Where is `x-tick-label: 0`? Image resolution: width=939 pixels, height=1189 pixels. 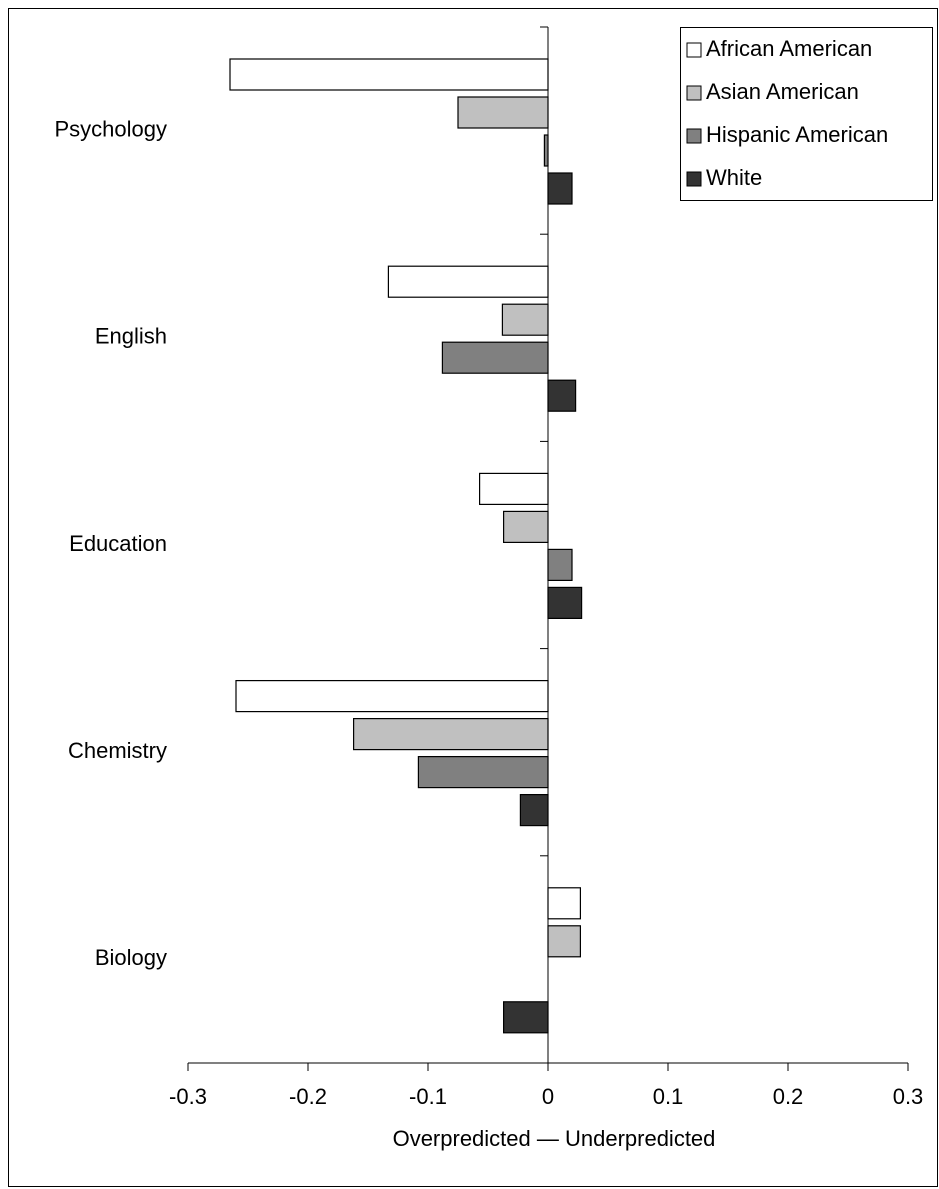
x-tick-label: 0 is located at coordinates (548, 1096).